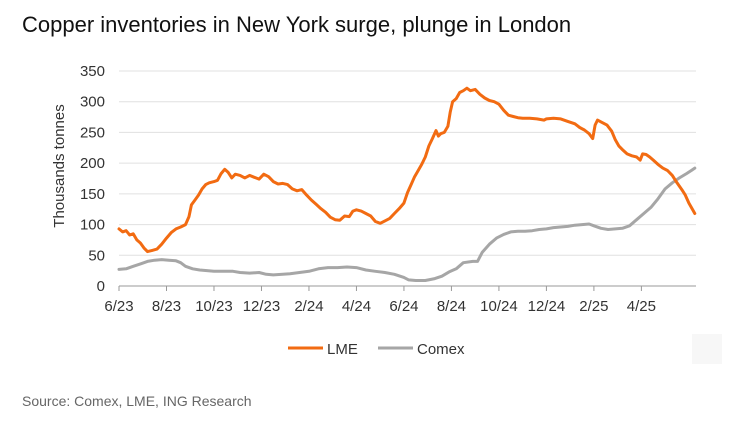 This screenshot has width=752, height=426. I want to click on x-tick-label: 10/23, so click(214, 306).